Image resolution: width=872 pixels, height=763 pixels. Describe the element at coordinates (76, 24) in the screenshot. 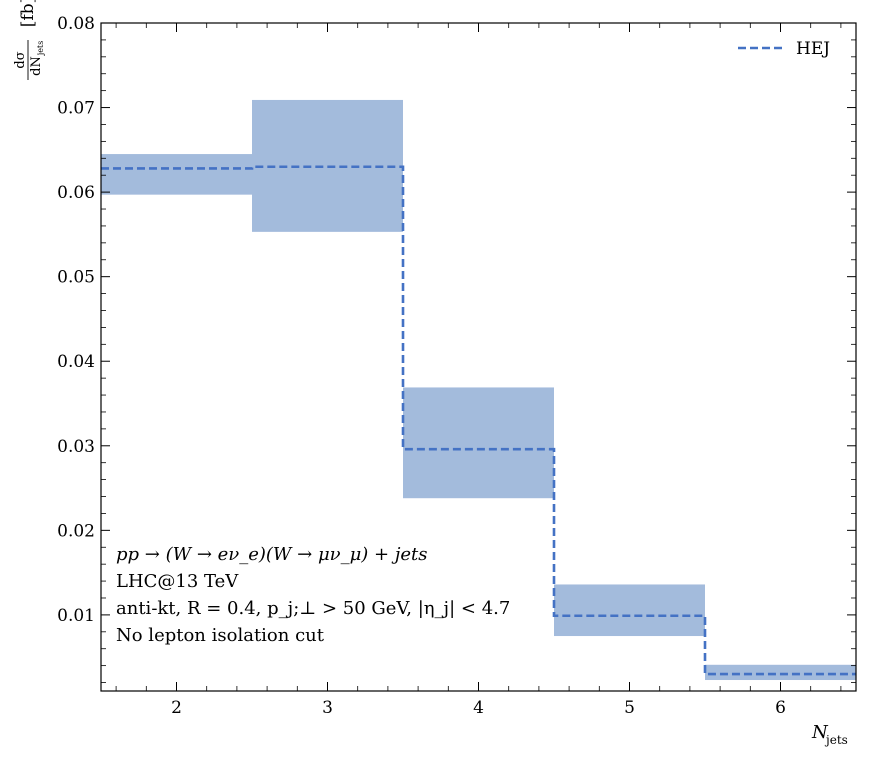

I see `y-tick-label: 0.08` at that location.